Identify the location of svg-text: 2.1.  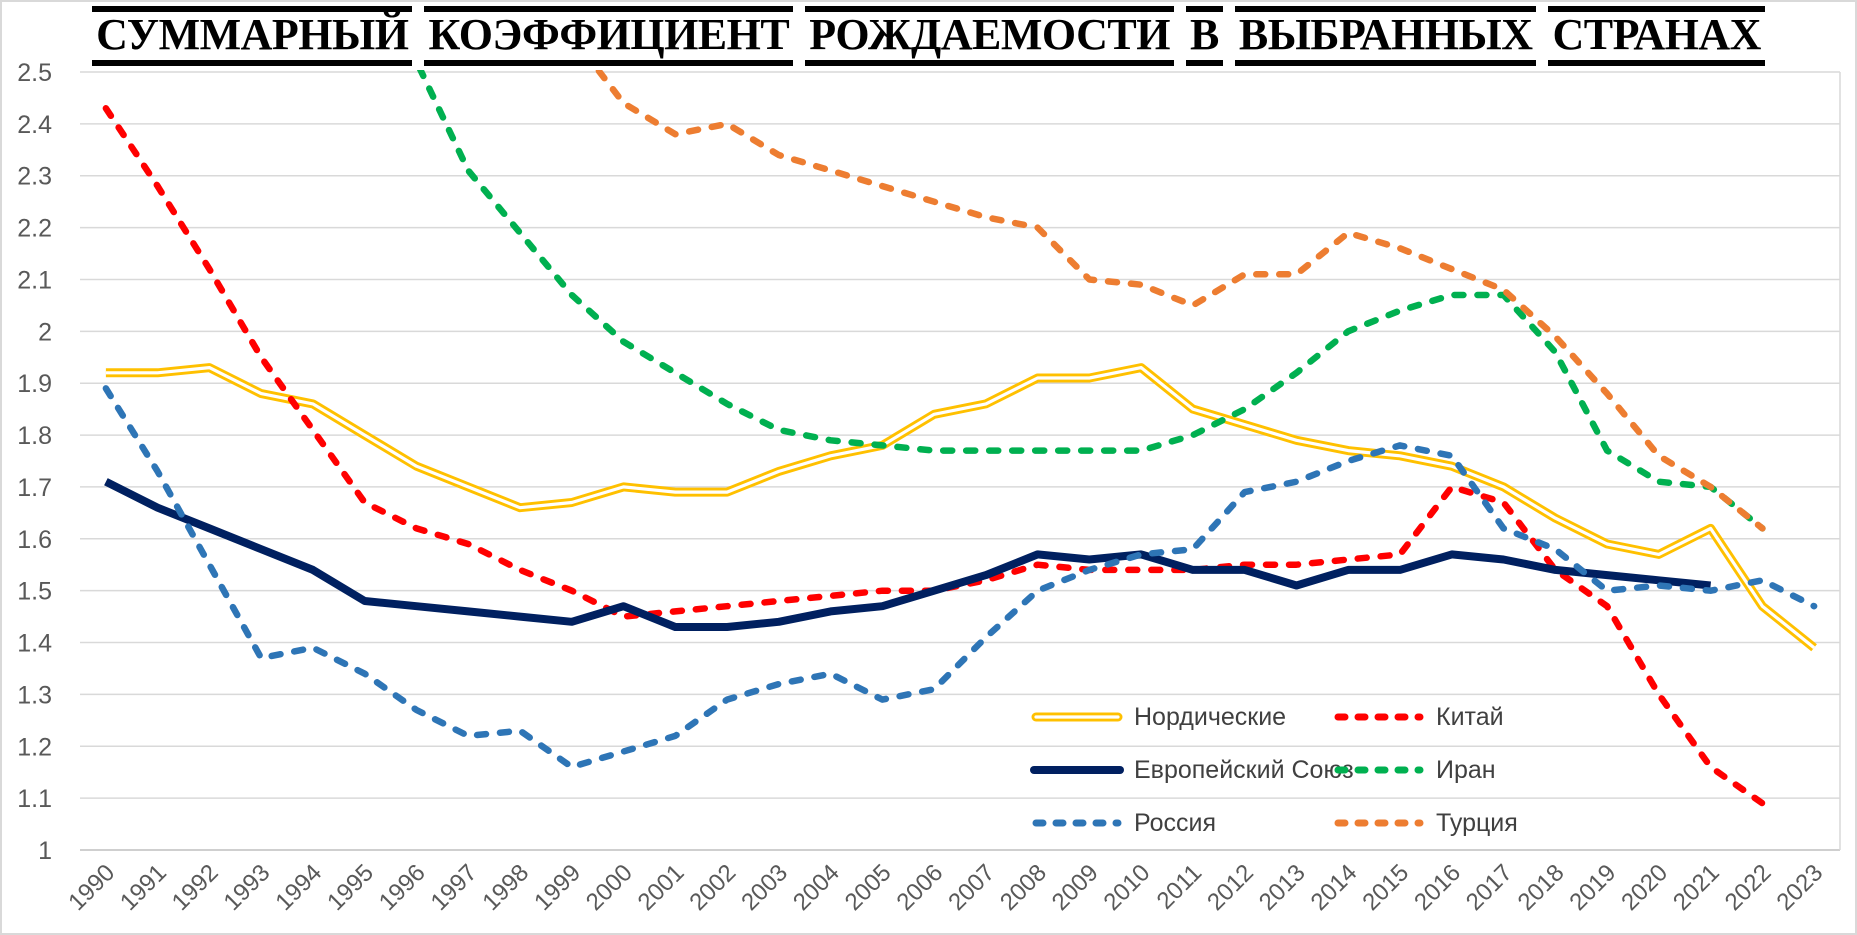
(34, 280).